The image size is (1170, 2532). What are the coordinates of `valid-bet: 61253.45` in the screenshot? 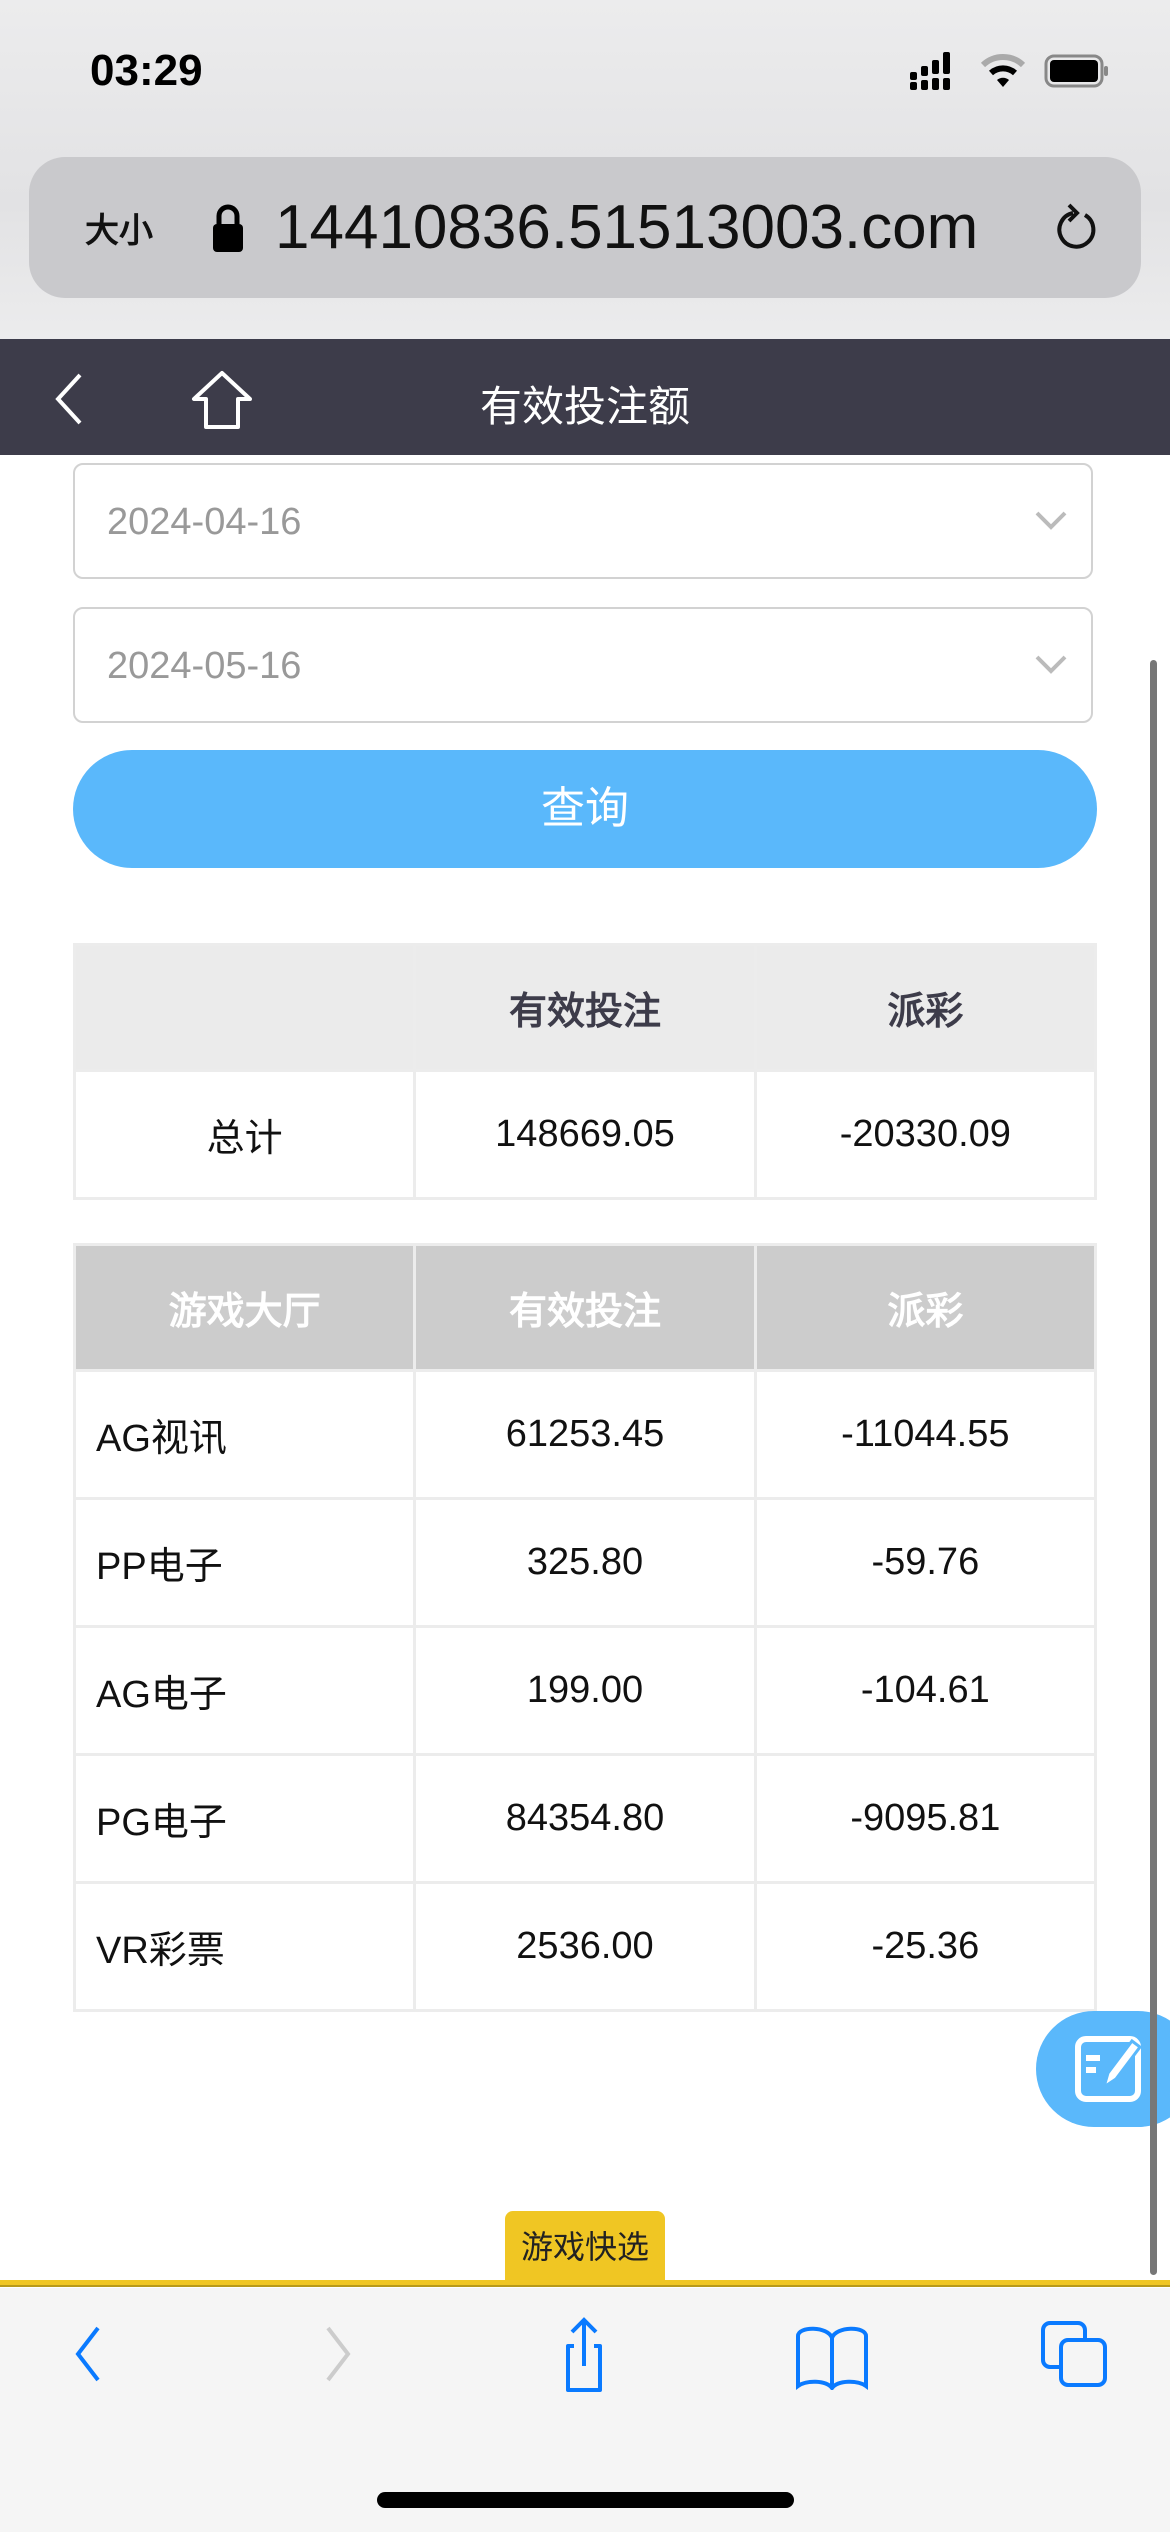 It's located at (585, 1434).